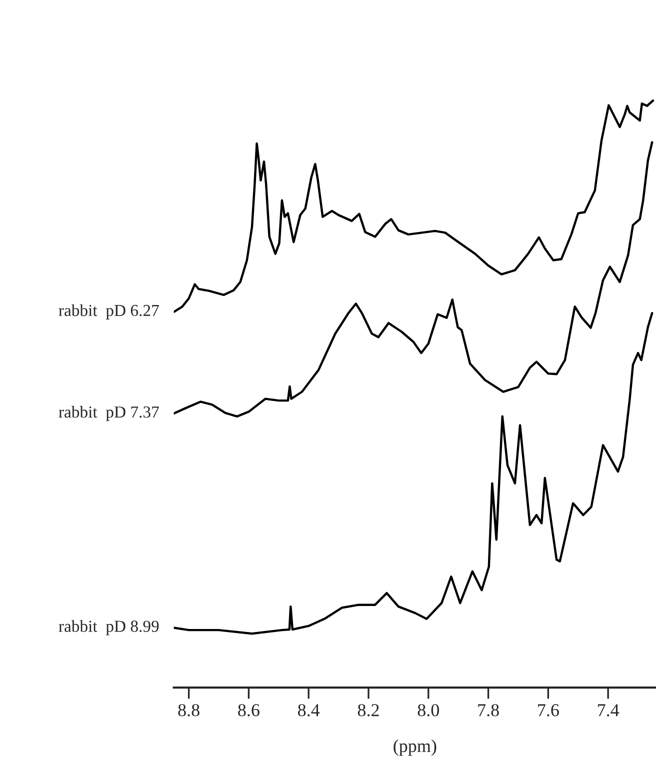 This screenshot has height=764, width=656. What do you see at coordinates (609, 710) in the screenshot?
I see `x-tick-label: 7.4` at bounding box center [609, 710].